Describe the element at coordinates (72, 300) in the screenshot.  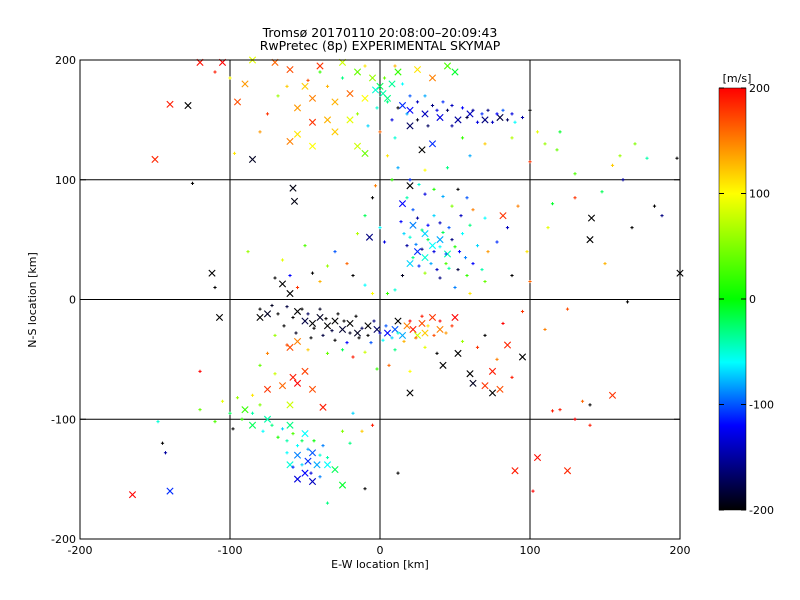
I see `y-tick-label: 0` at that location.